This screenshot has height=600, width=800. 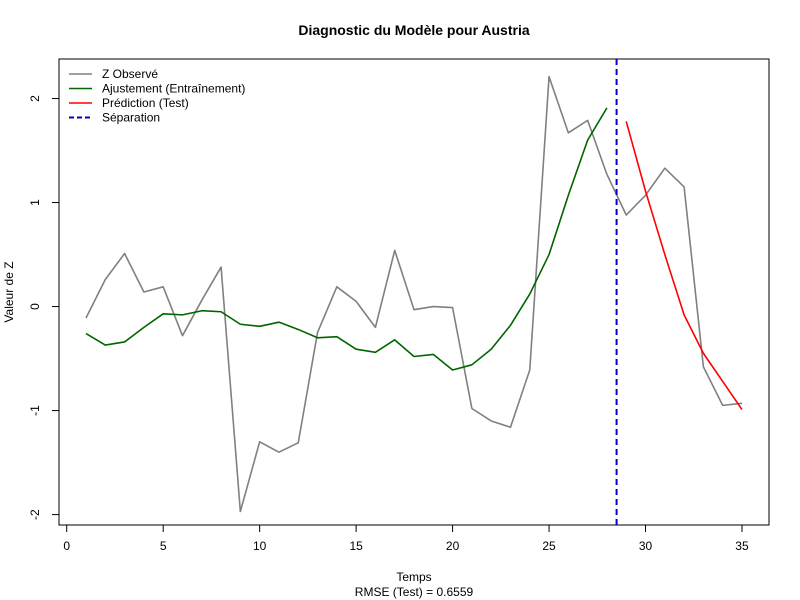 I want to click on y-tick-label: -2, so click(x=35, y=514).